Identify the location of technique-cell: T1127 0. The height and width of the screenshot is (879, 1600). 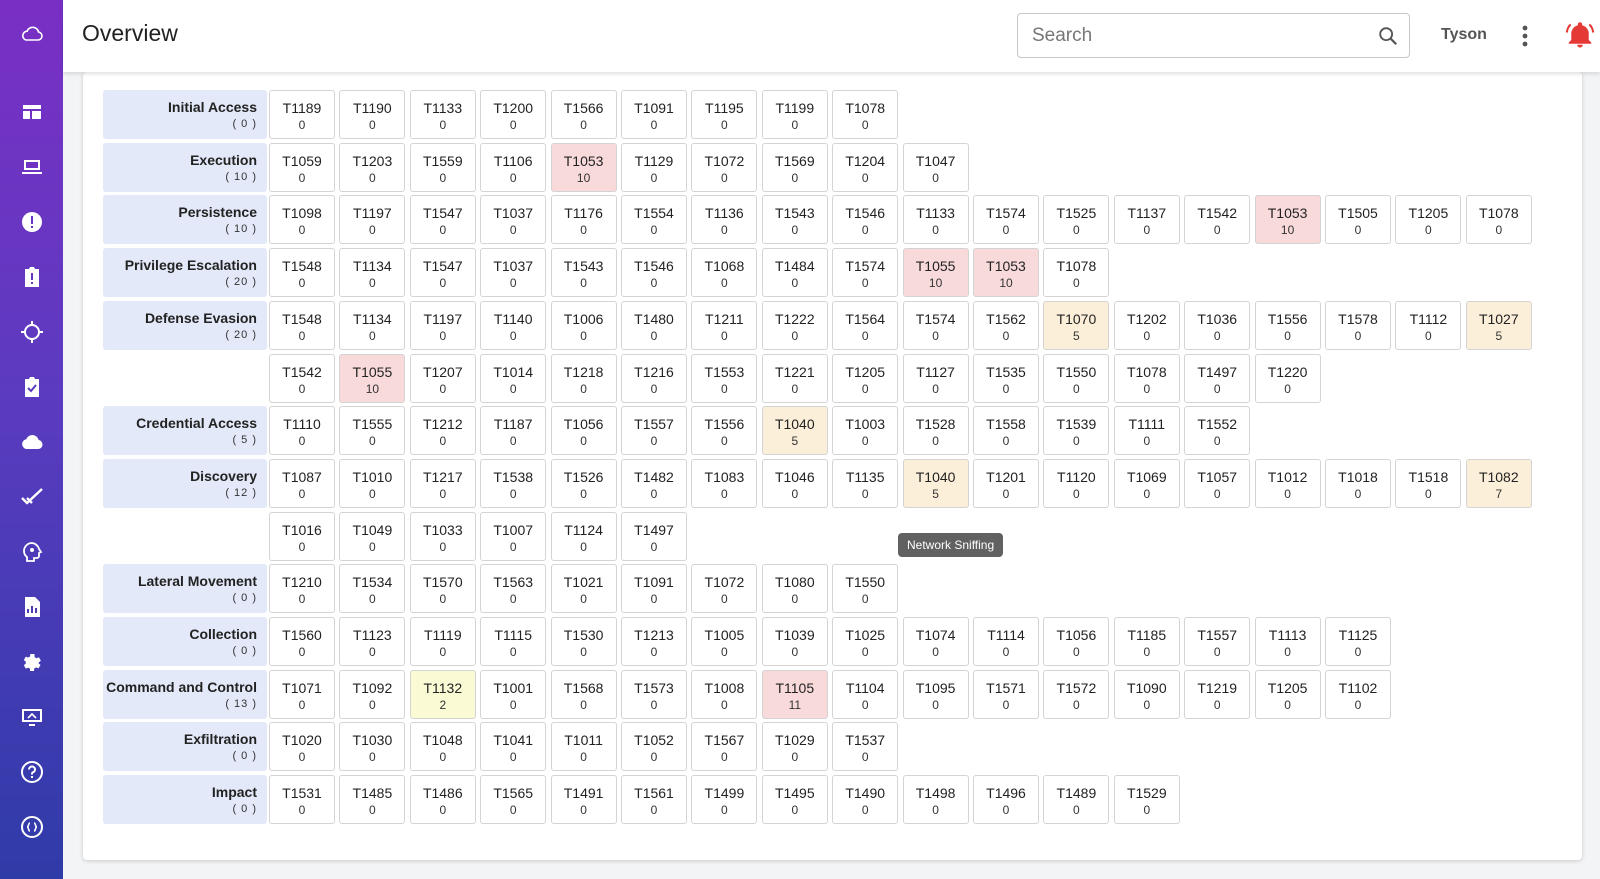
(935, 378).